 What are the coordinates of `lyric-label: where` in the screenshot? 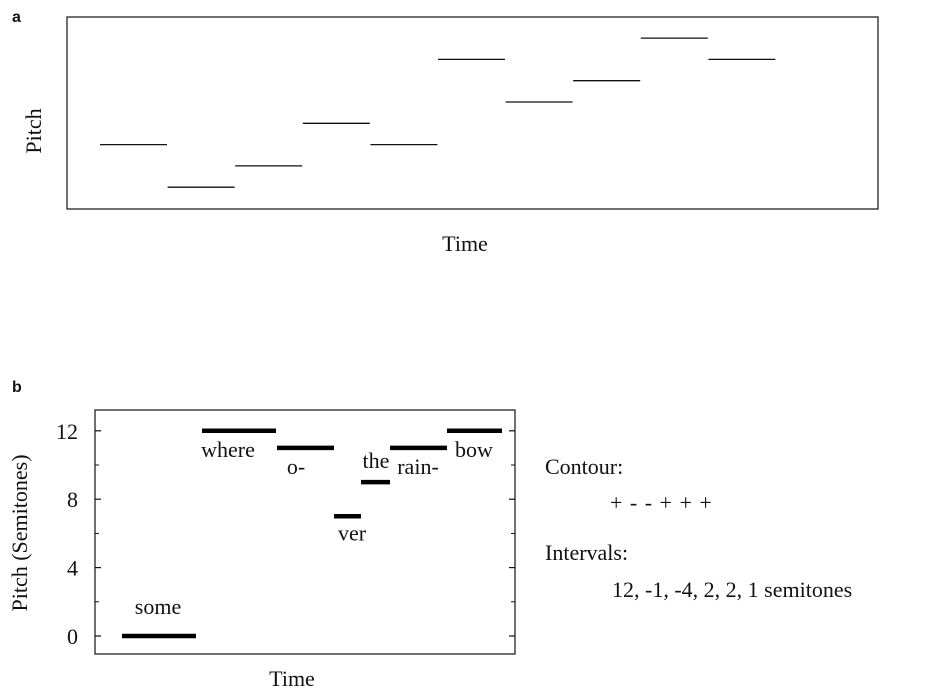 It's located at (228, 449).